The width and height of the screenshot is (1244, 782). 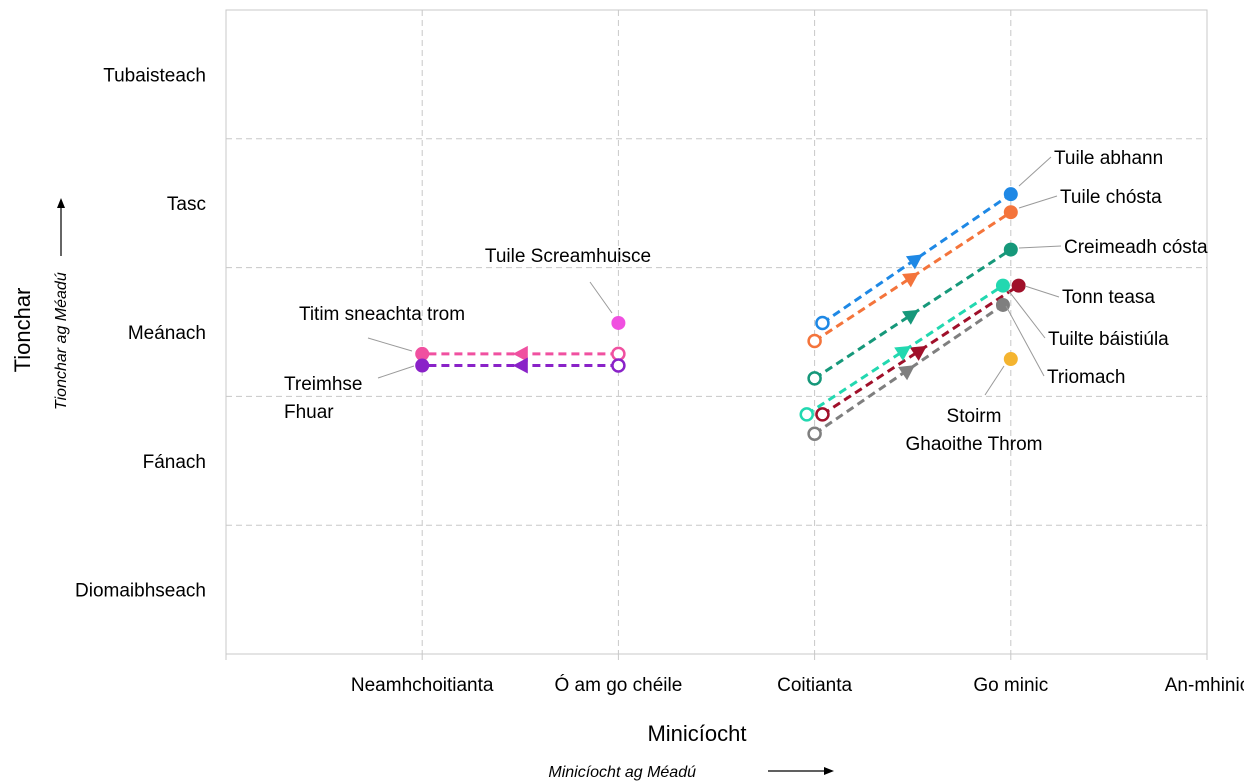 I want to click on x-axis-title: Minicíocht, so click(x=696, y=733).